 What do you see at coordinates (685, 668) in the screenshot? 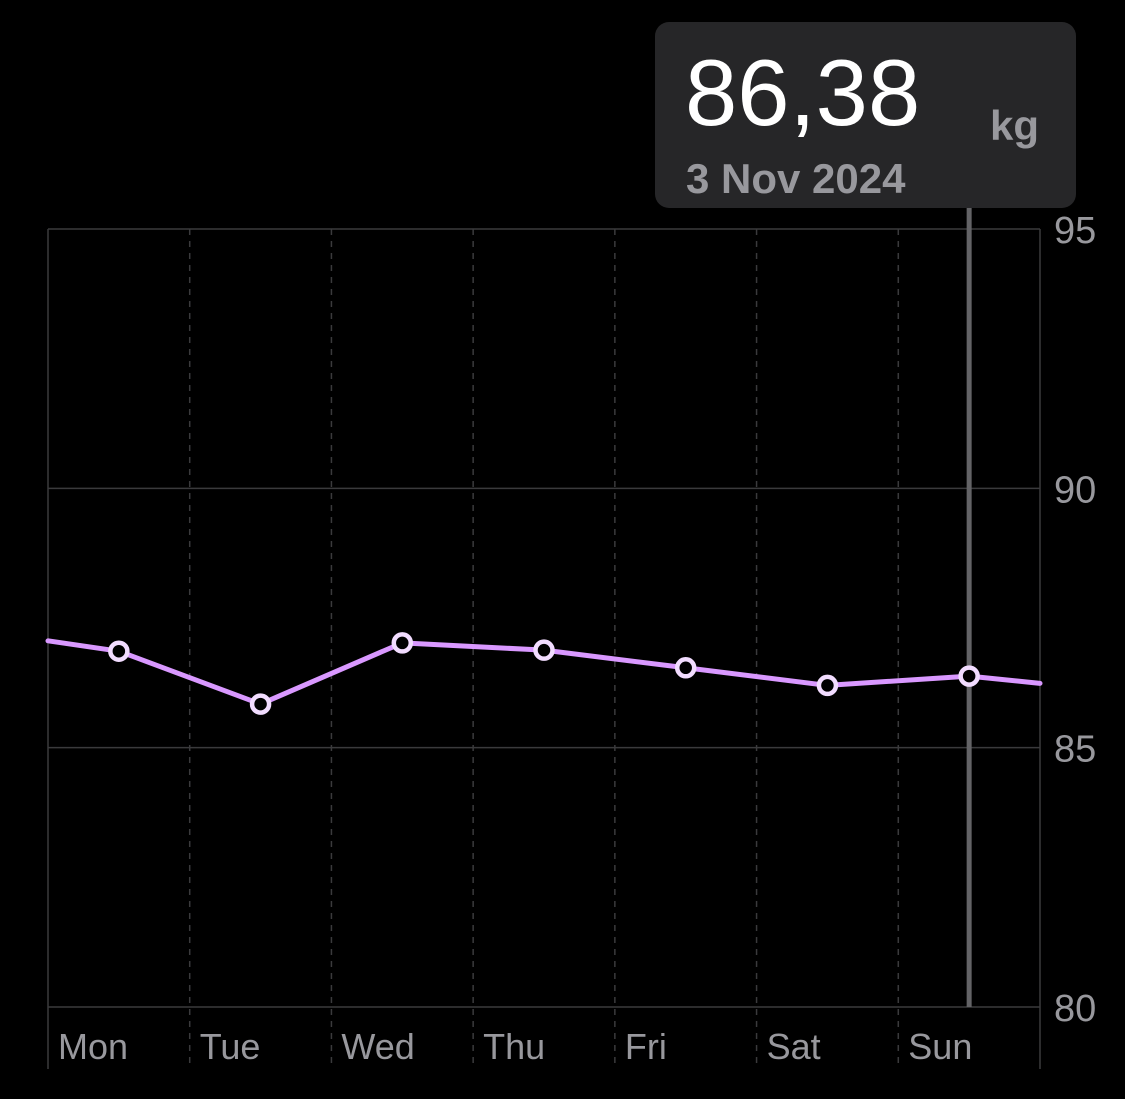
I see `data-point-fri` at bounding box center [685, 668].